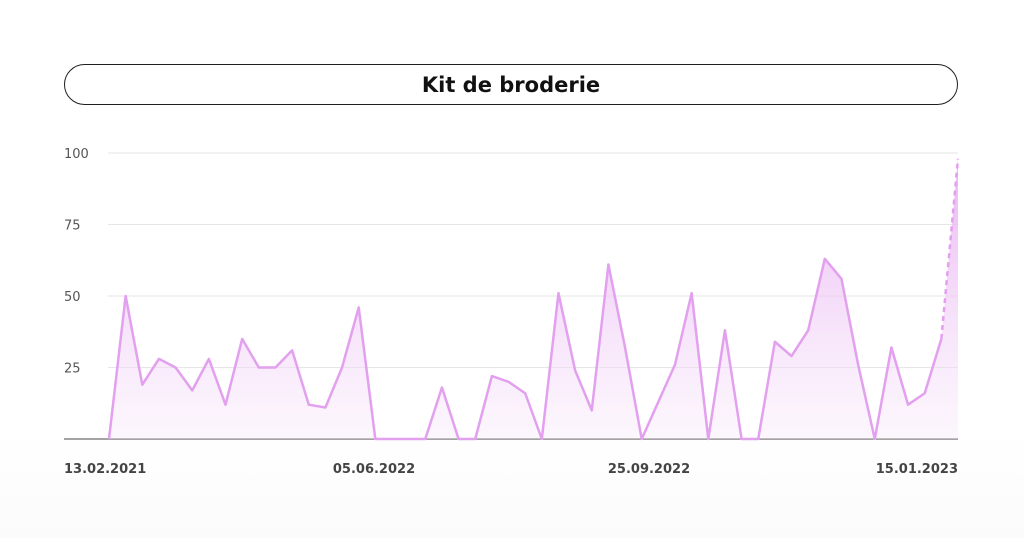  What do you see at coordinates (917, 469) in the screenshot?
I see `x-tick-label: 15.01.2023` at bounding box center [917, 469].